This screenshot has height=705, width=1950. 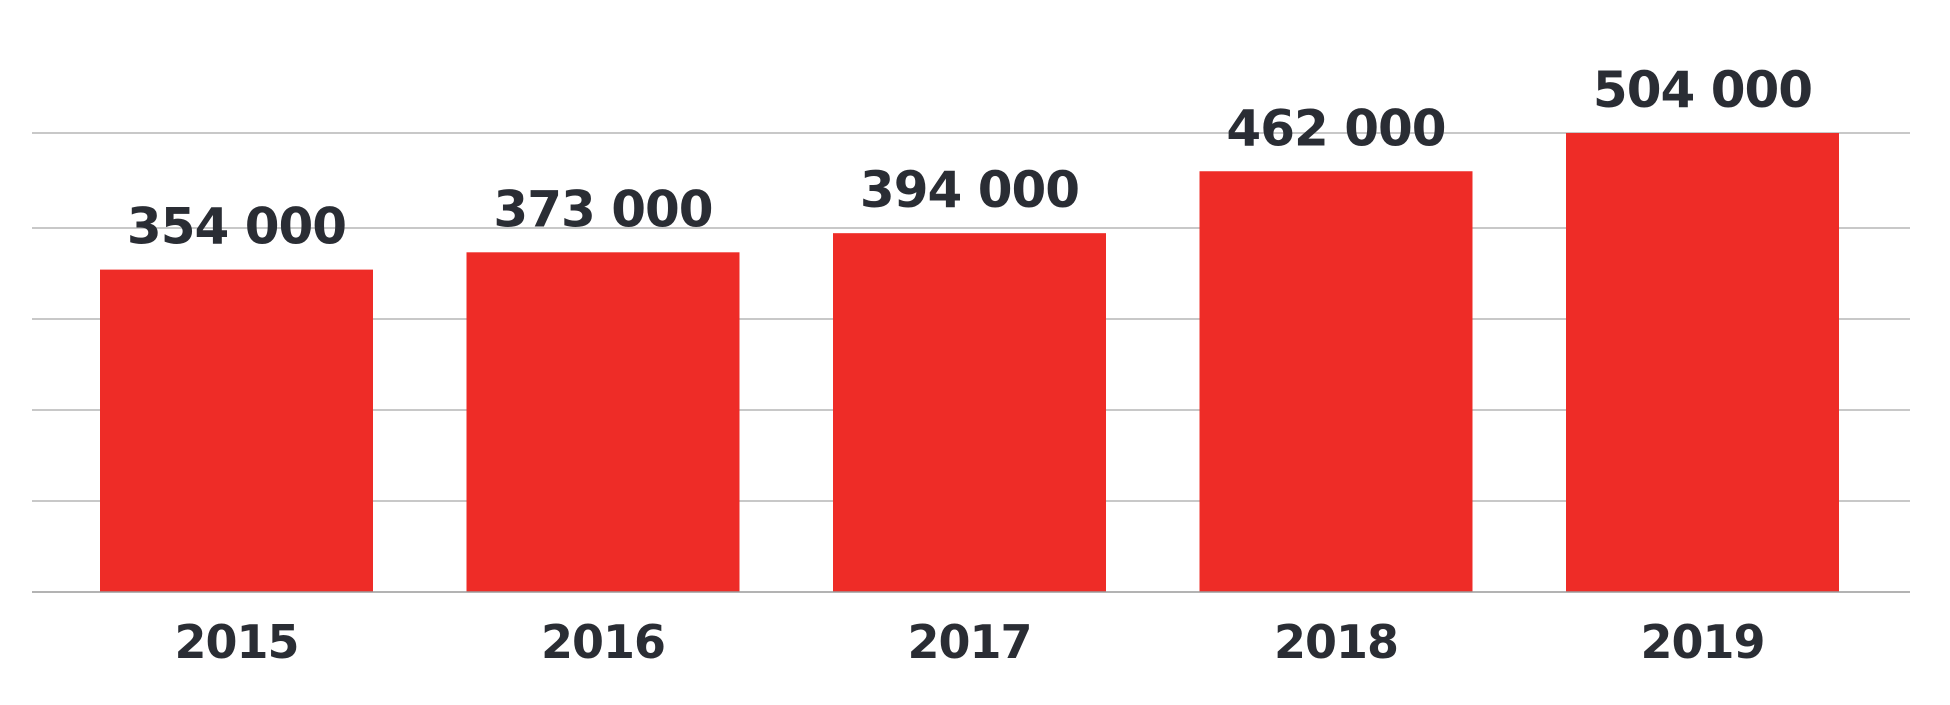 What do you see at coordinates (236, 227) in the screenshot?
I see `data-label-2015: 354 000` at bounding box center [236, 227].